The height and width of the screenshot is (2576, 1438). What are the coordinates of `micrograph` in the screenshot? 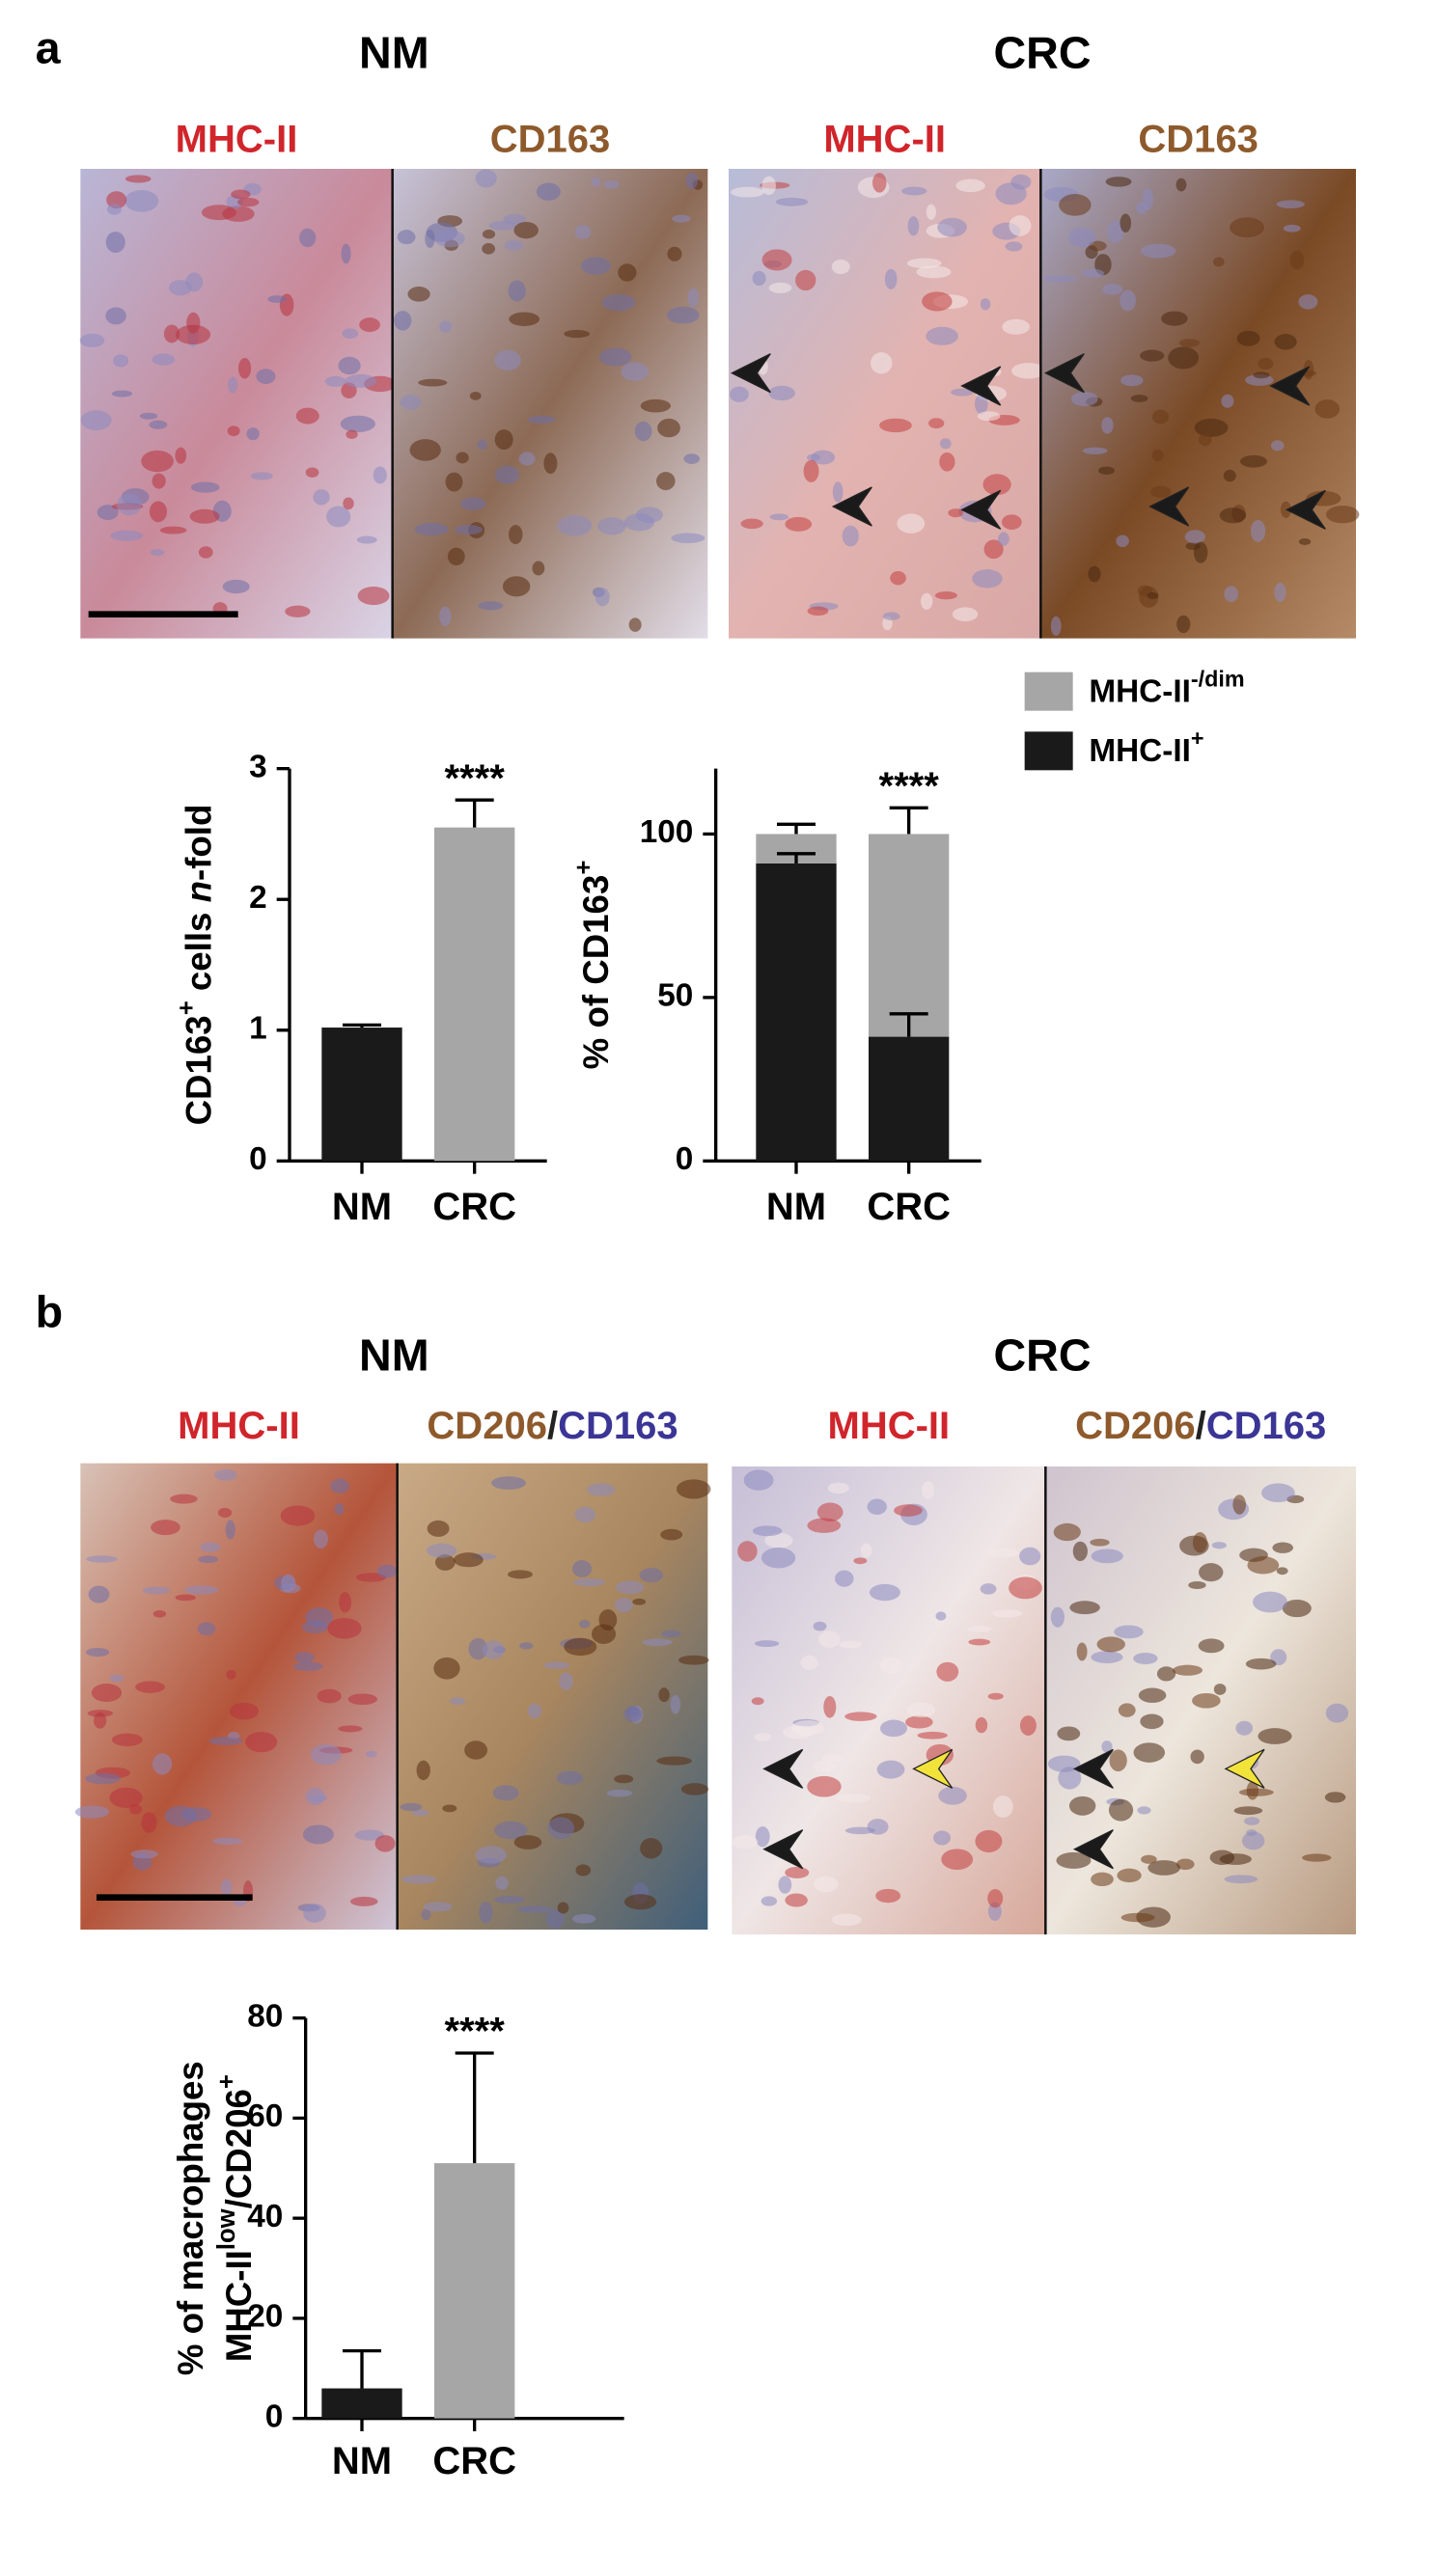 It's located at (236, 404).